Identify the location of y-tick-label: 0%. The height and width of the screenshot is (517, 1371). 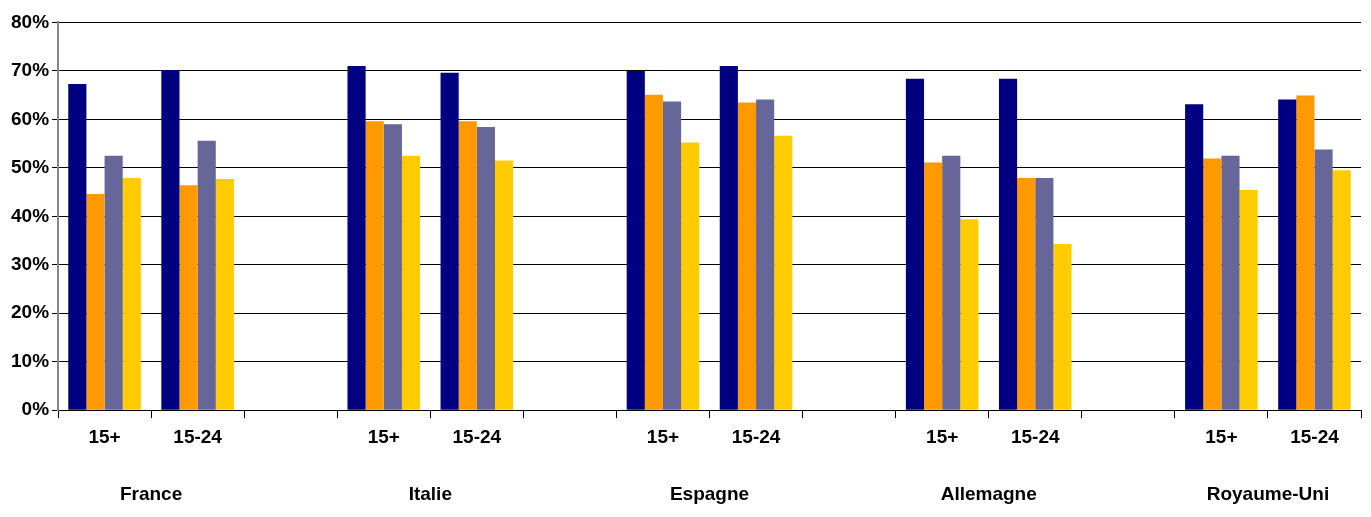
(35, 409).